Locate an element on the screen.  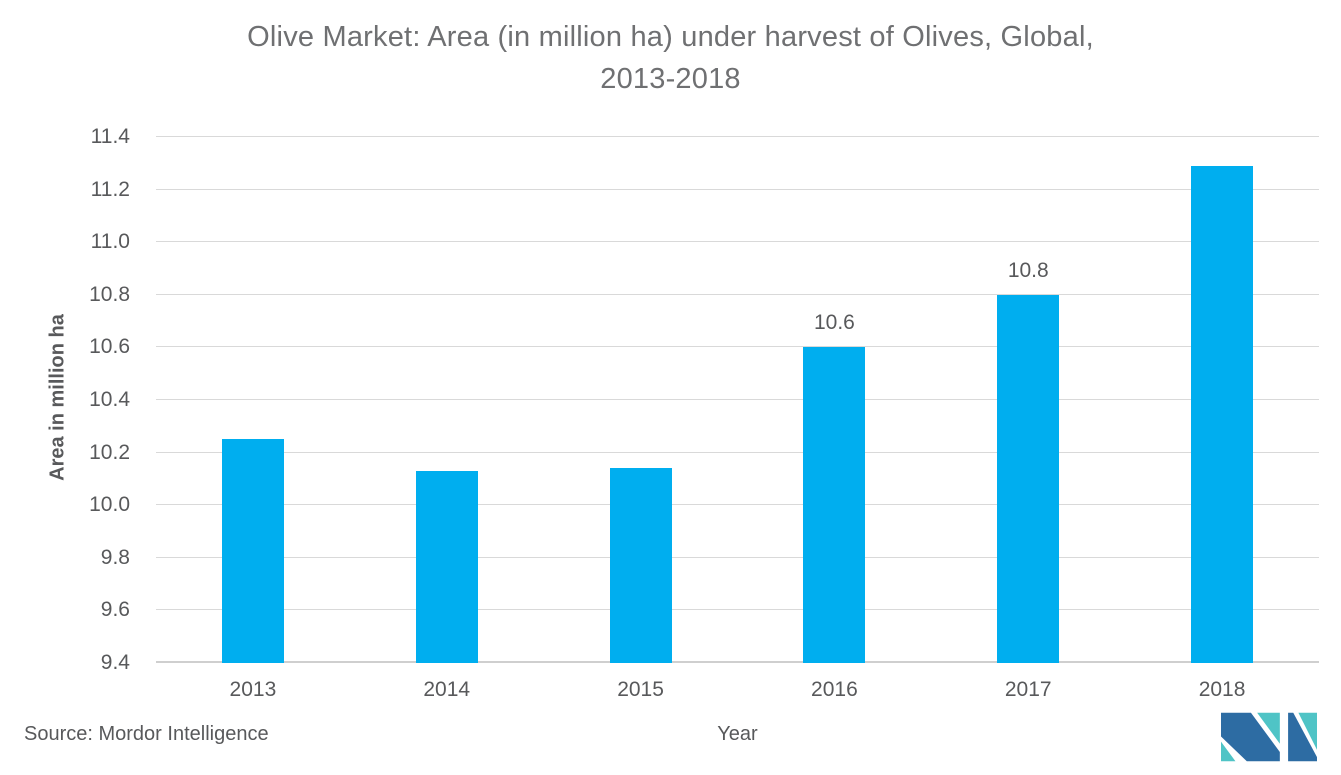
gridline-10.4 is located at coordinates (737, 399).